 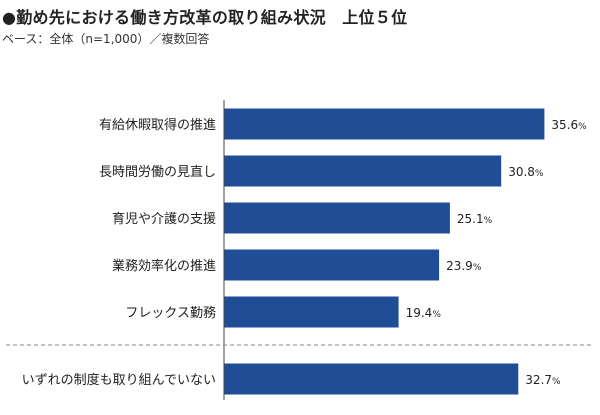 What do you see at coordinates (164, 219) in the screenshot?
I see `category-label-3: 育児や介護の支援` at bounding box center [164, 219].